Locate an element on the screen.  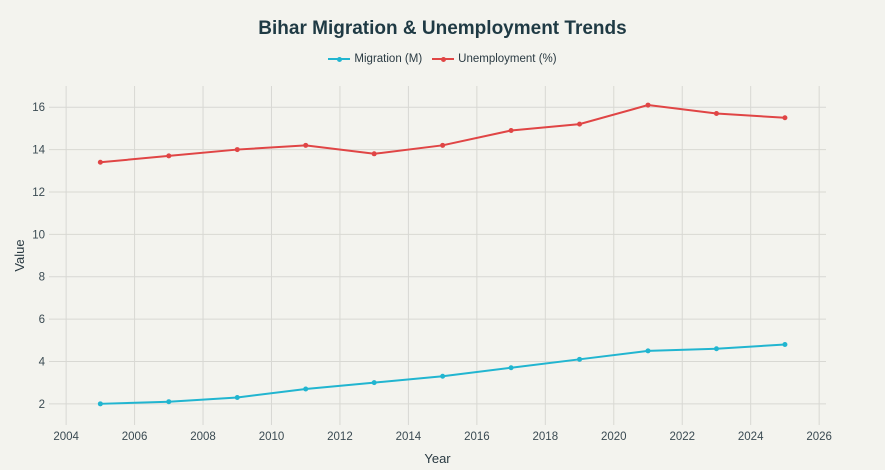
legend-item-unemployment: Unemployment (%) is located at coordinates (494, 59).